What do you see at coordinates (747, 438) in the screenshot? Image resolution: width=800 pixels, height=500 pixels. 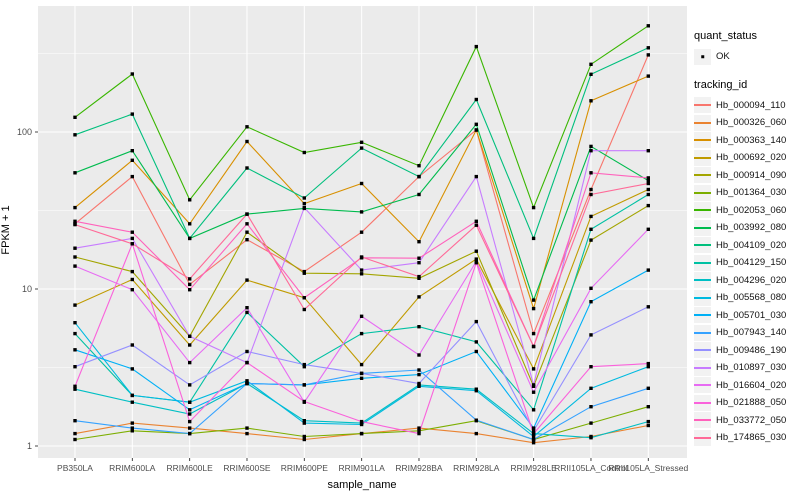 I see `legend-item-Hb_174865_030: Hb_174865_030` at bounding box center [747, 438].